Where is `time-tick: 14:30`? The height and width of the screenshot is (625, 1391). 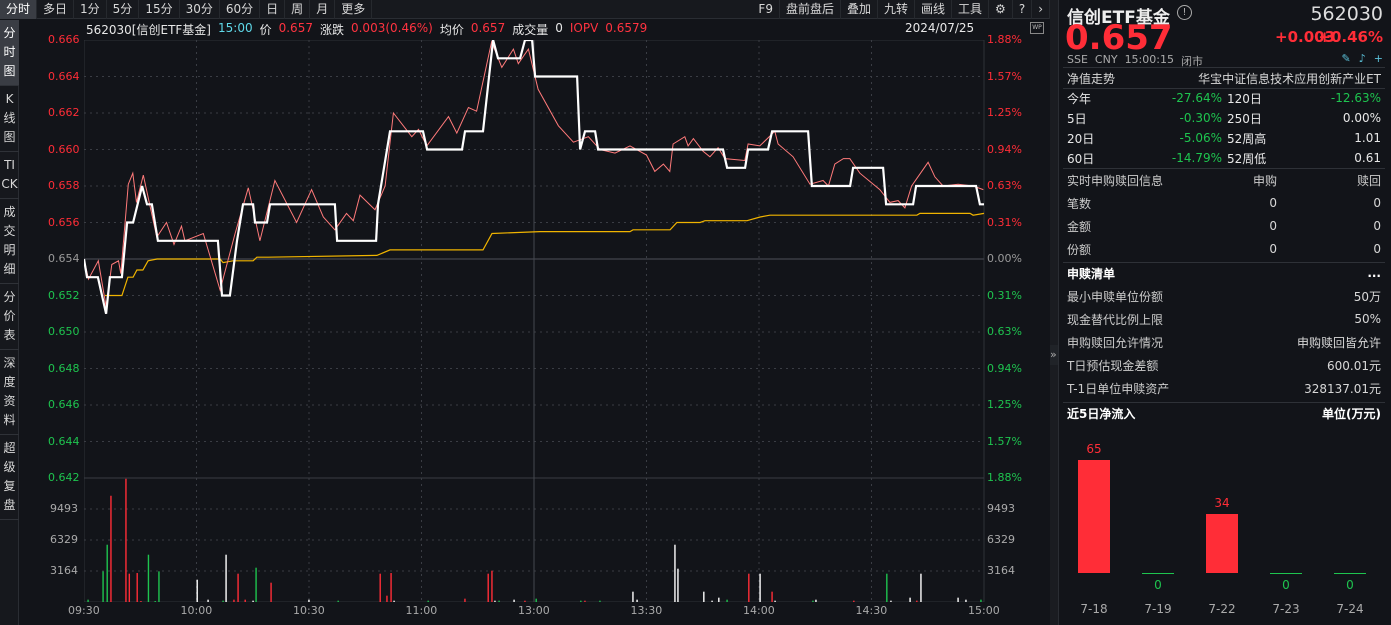
time-tick: 14:30 is located at coordinates (871, 610).